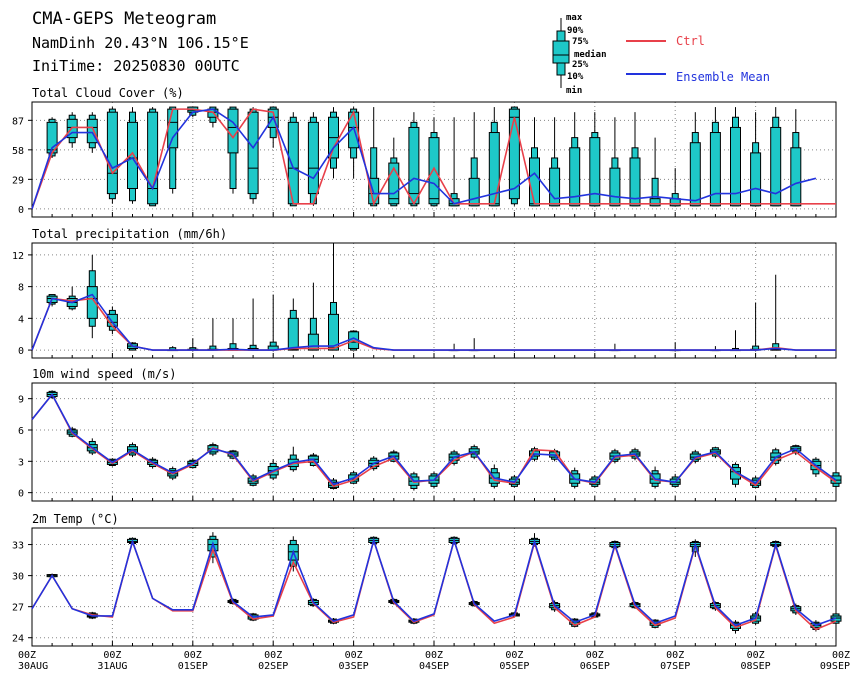  I want to click on cloud-outer-box, so click(374, 177).